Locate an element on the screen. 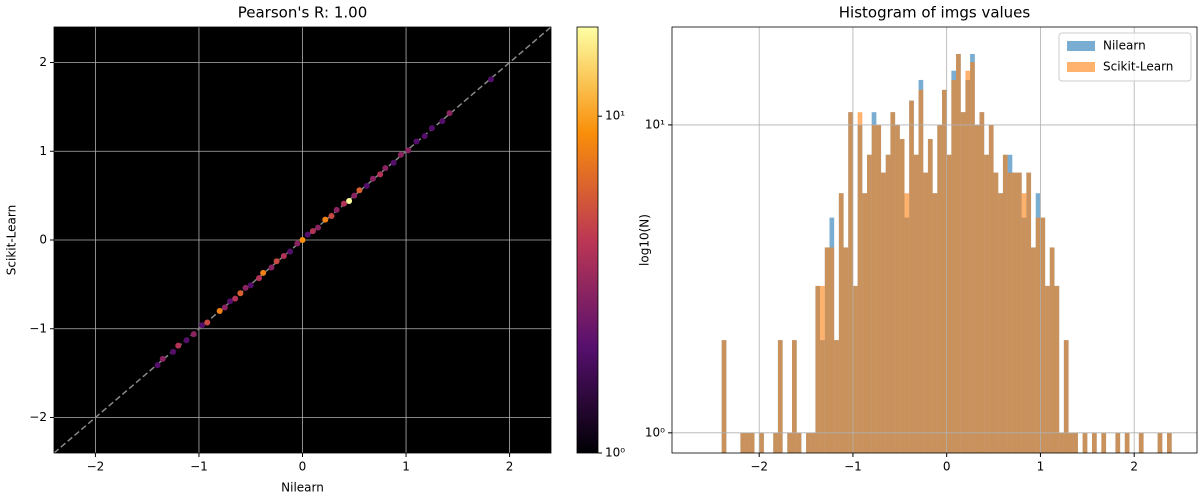 This screenshot has width=1200, height=500. x-tick-label: −2 is located at coordinates (96, 467).